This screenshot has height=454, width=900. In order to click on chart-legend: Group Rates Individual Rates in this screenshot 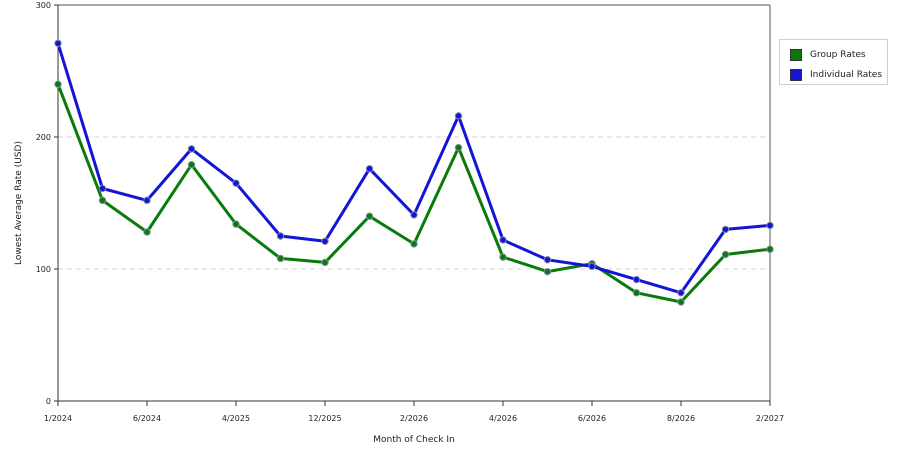, I will do `click(833, 62)`.